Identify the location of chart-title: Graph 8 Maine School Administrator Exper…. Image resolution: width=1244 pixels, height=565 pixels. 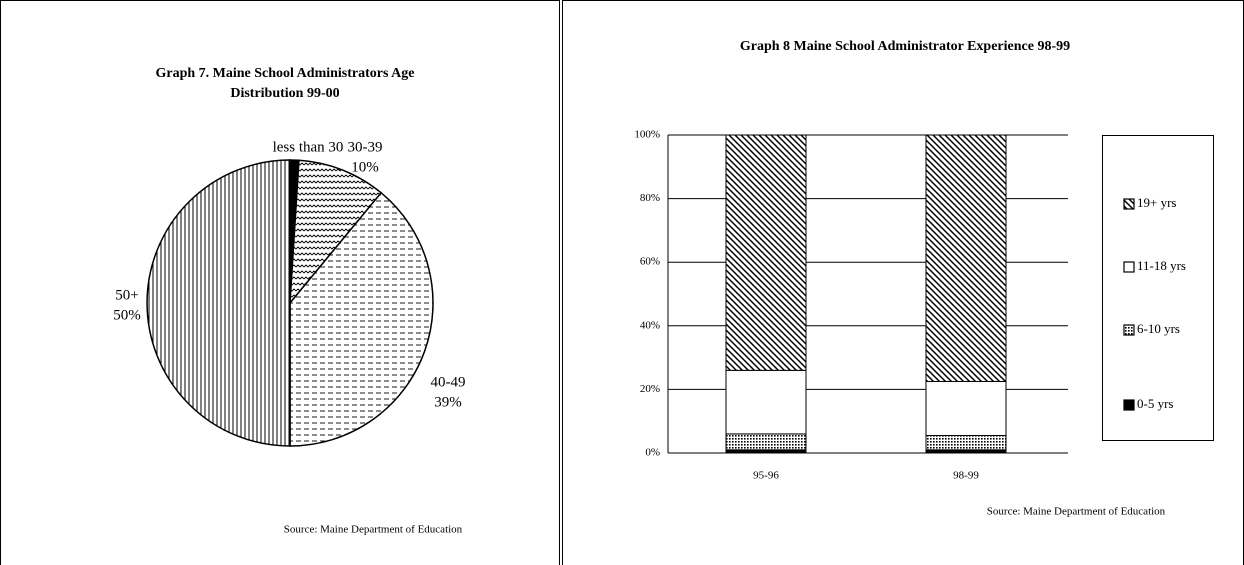
(905, 46).